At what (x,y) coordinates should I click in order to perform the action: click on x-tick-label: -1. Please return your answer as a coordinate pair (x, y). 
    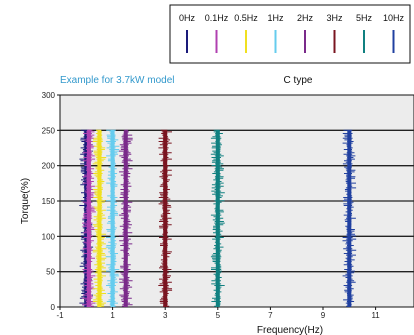
    Looking at the image, I should click on (60, 315).